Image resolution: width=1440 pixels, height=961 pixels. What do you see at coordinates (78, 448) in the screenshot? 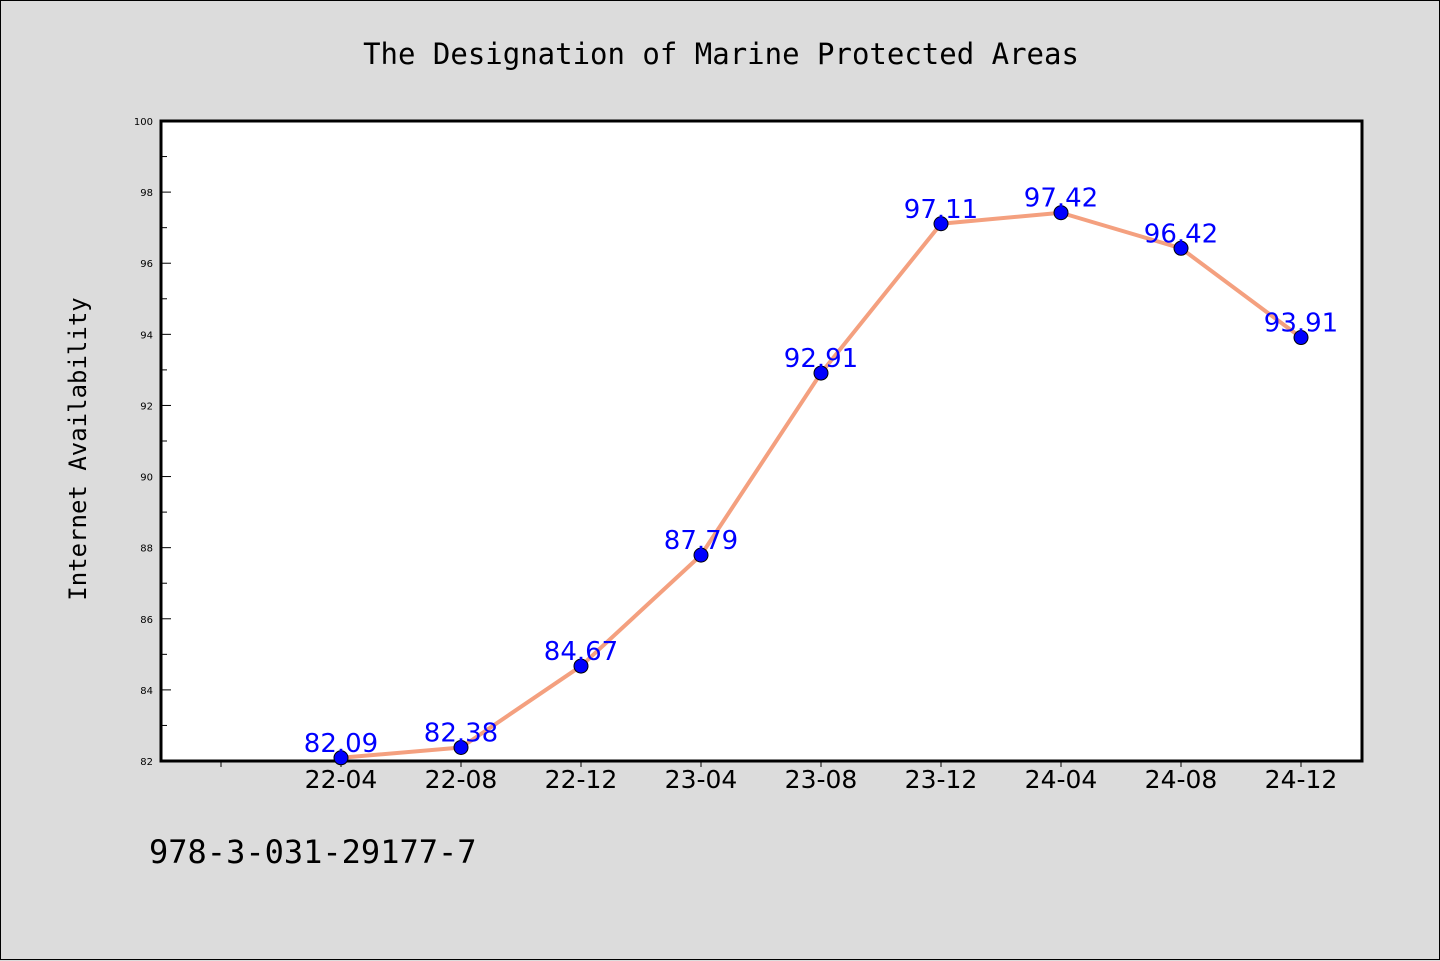
I see `y-axis-label: Internet Availability` at bounding box center [78, 448].